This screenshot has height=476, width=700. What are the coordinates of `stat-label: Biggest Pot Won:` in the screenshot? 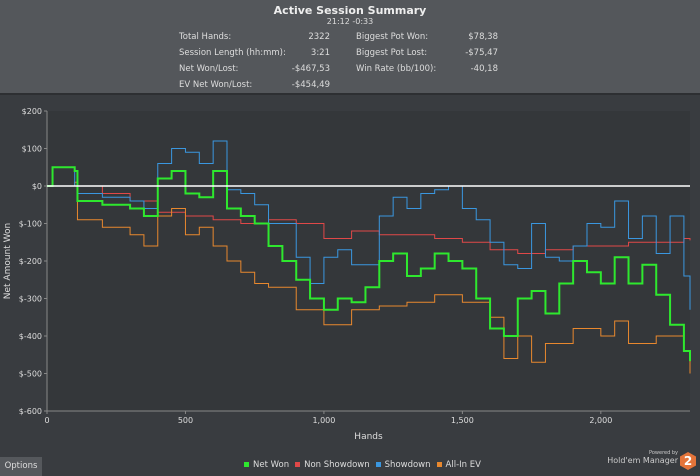 It's located at (392, 37).